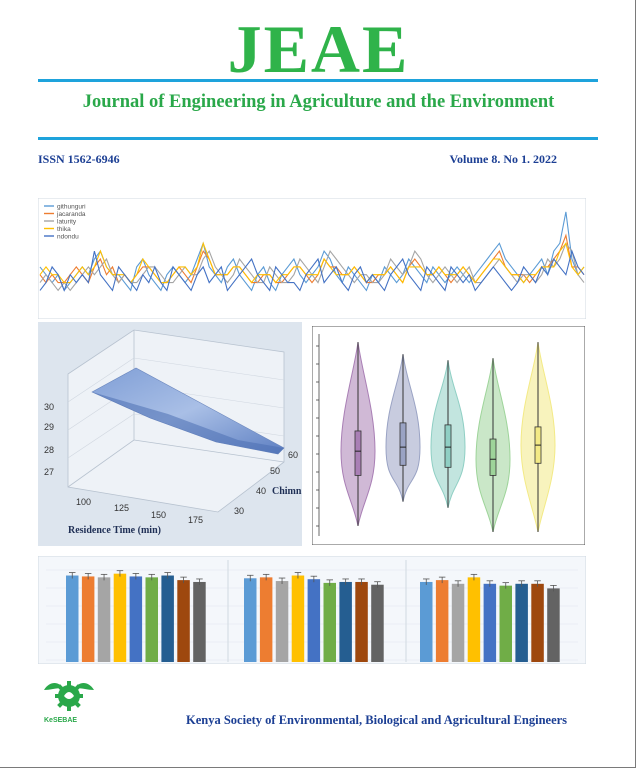 The height and width of the screenshot is (769, 637). Describe the element at coordinates (71, 214) in the screenshot. I see `legend-label-jacaranda: jacaranda` at that location.